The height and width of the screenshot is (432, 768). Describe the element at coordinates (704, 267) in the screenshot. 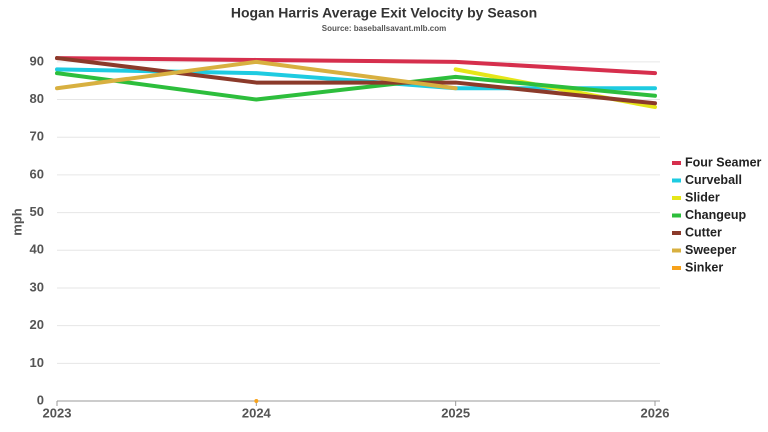

I see `legend-label: Sinker` at that location.